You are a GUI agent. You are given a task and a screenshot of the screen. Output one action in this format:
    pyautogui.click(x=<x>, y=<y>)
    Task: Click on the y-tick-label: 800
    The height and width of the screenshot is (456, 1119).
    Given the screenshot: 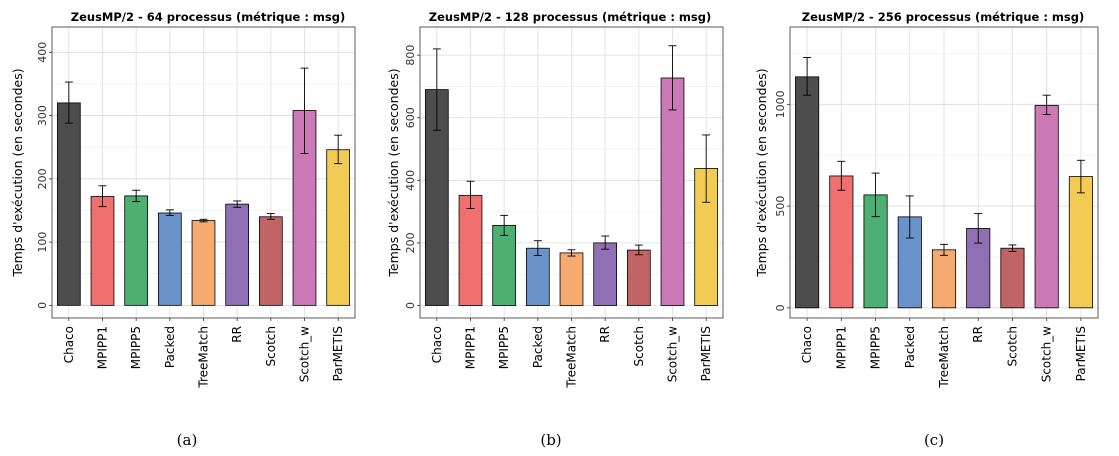 What is the action you would take?
    pyautogui.click(x=410, y=55)
    